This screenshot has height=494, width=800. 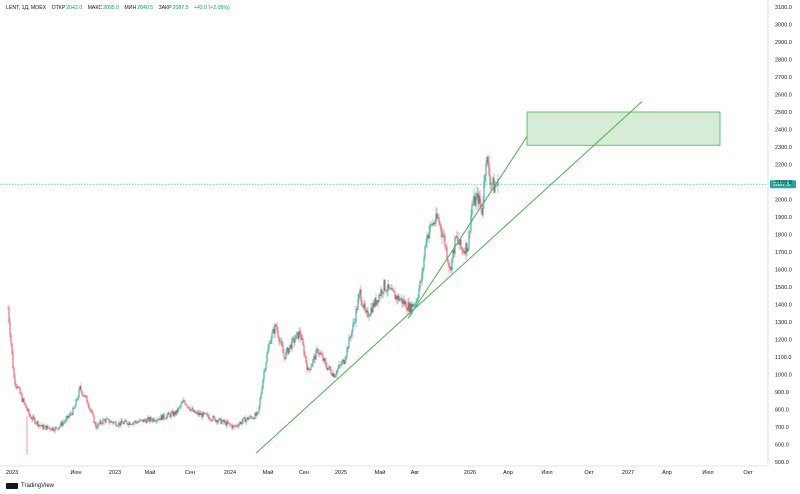 I want to click on close-value: 2087.5, so click(x=180, y=8).